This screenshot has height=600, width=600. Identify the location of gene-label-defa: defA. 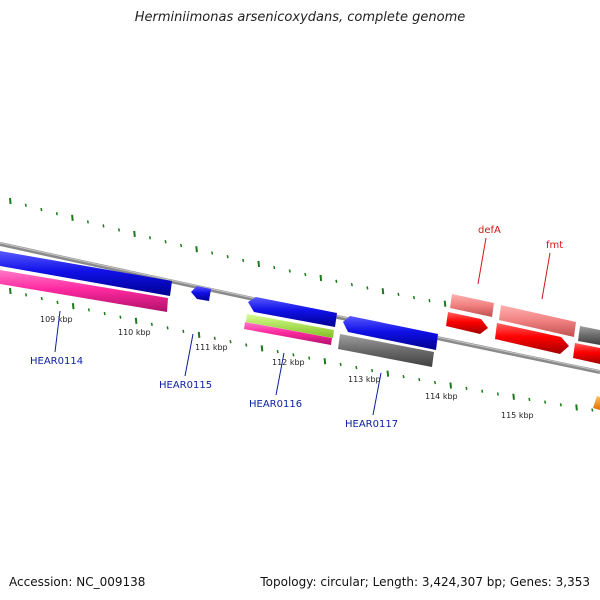
(489, 230).